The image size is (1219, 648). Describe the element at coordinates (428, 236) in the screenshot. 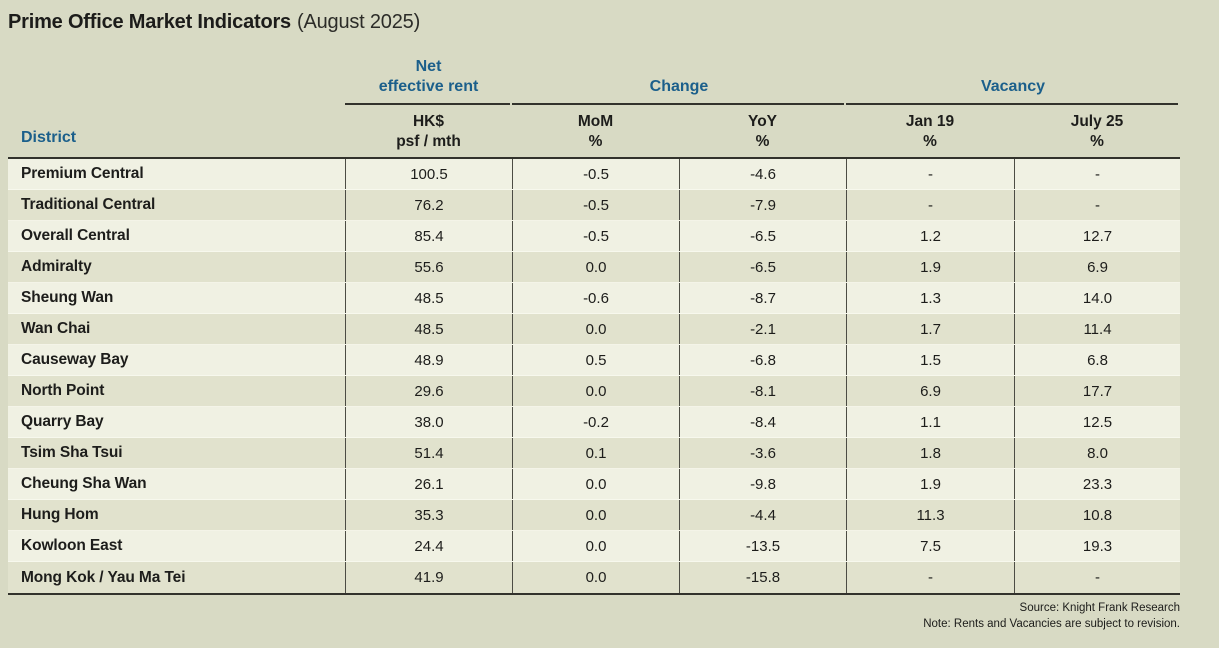

I see `rent-cell: 85.4` at that location.